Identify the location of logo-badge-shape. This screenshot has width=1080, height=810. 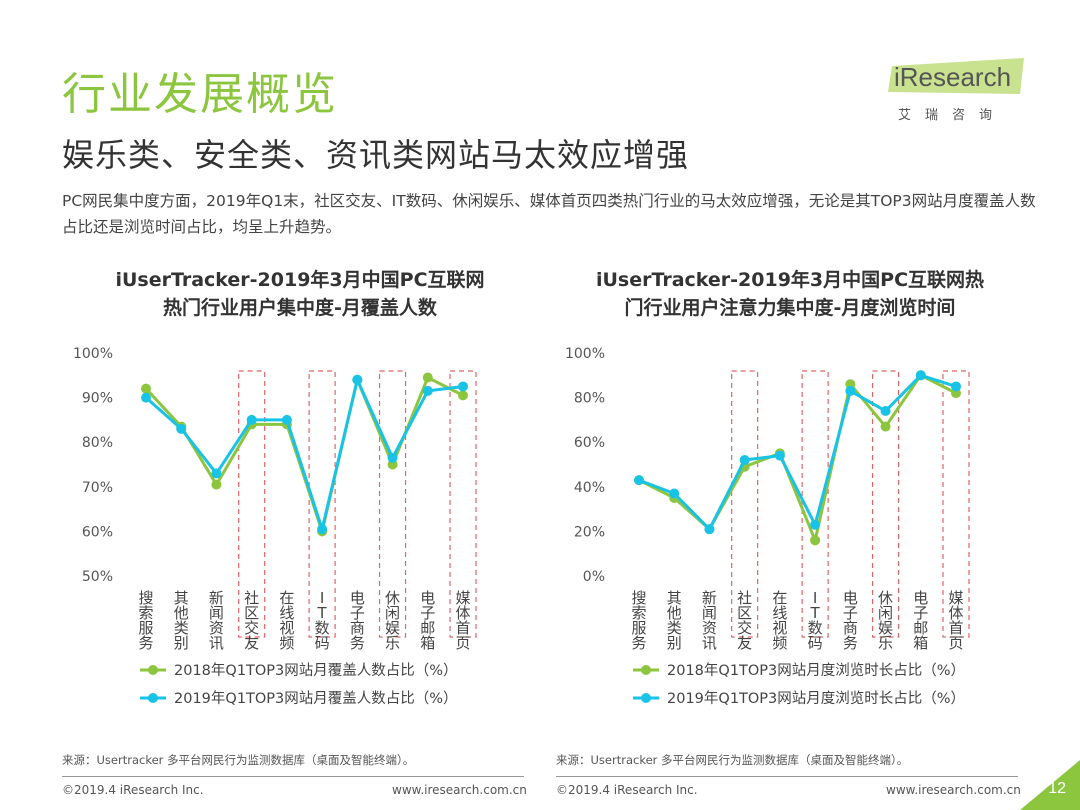
(956, 76).